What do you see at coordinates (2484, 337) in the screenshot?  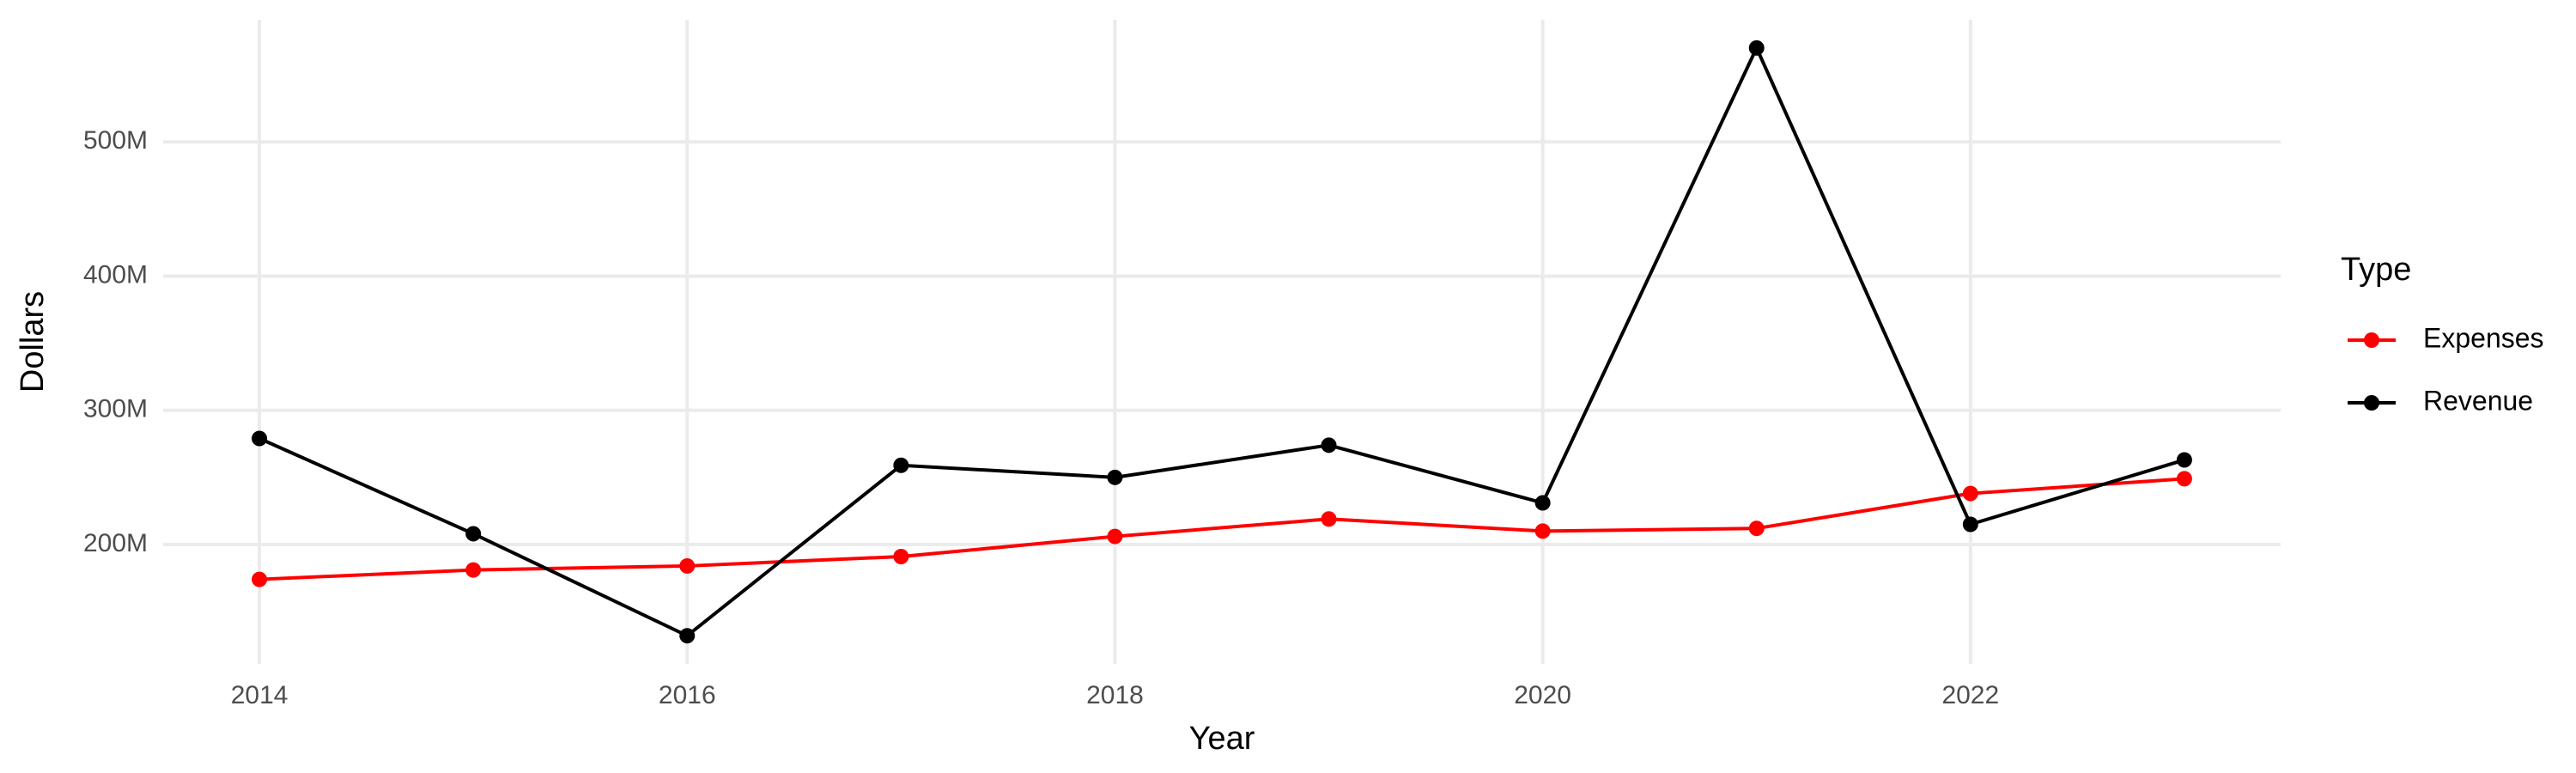 I see `legend-label: Expenses` at bounding box center [2484, 337].